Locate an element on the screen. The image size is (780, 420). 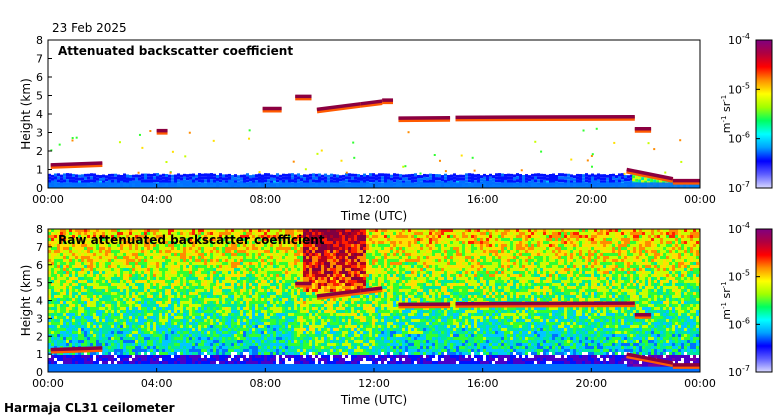
date-label: 23 Feb 2025 is located at coordinates (89, 28).